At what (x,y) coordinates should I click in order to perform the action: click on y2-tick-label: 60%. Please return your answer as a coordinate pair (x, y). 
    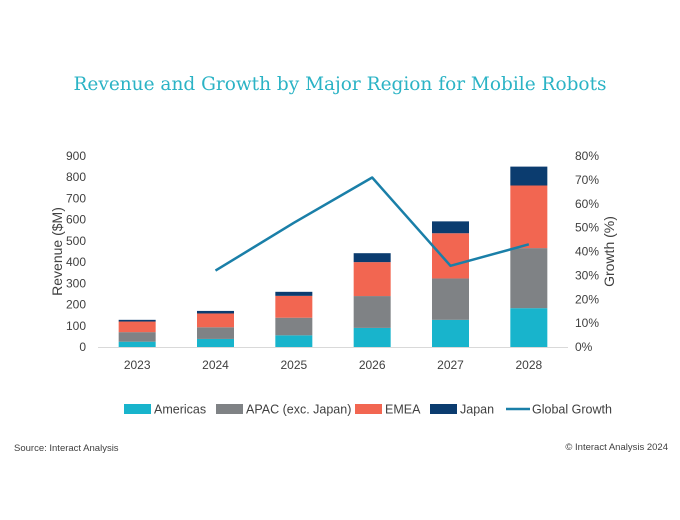
    Looking at the image, I should click on (587, 204).